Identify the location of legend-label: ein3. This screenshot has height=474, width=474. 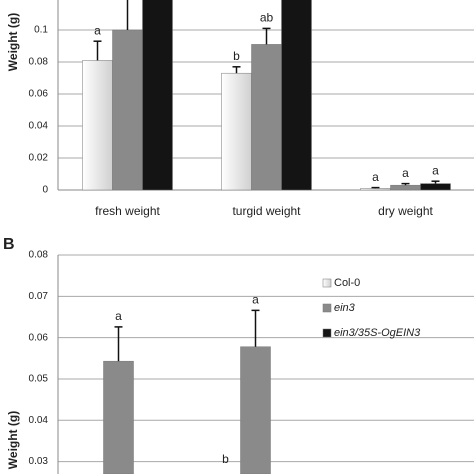
(345, 308).